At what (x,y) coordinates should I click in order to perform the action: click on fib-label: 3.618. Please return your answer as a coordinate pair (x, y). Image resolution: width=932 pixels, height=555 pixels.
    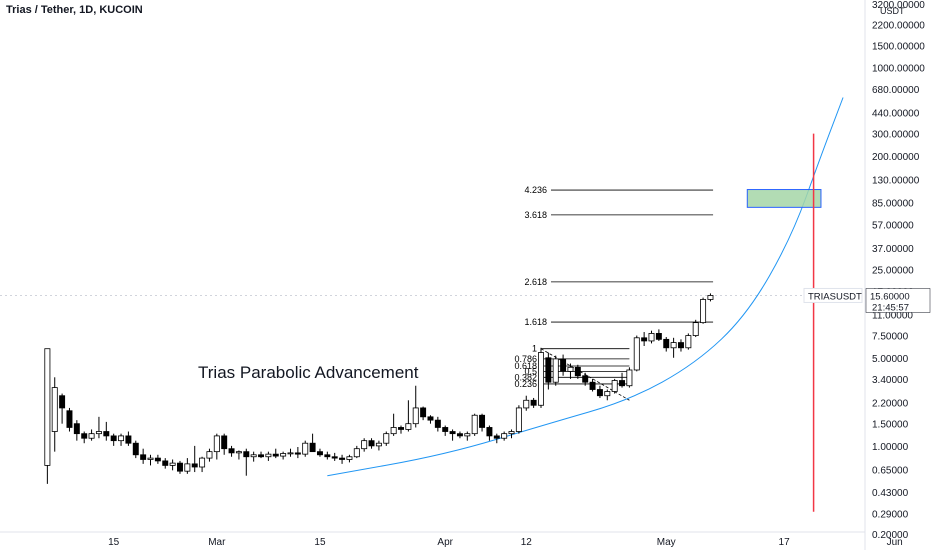
    Looking at the image, I should click on (535, 215).